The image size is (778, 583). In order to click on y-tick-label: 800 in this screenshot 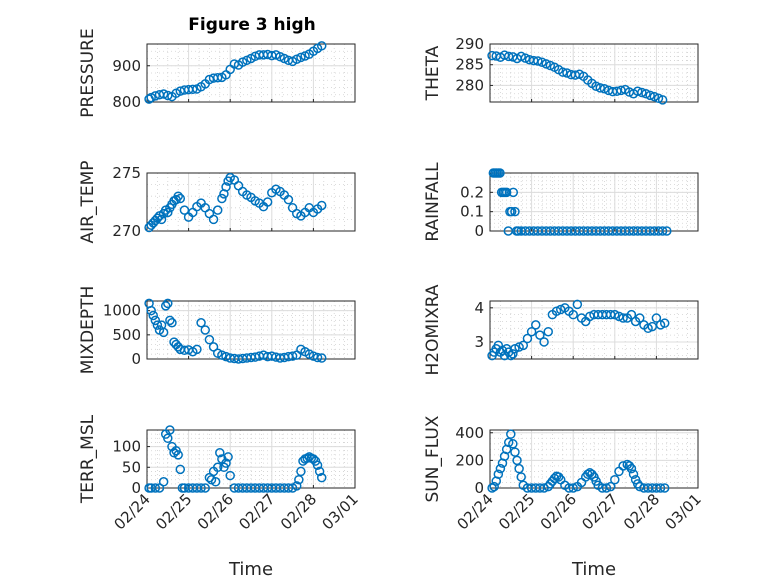, I will do `click(126, 102)`.